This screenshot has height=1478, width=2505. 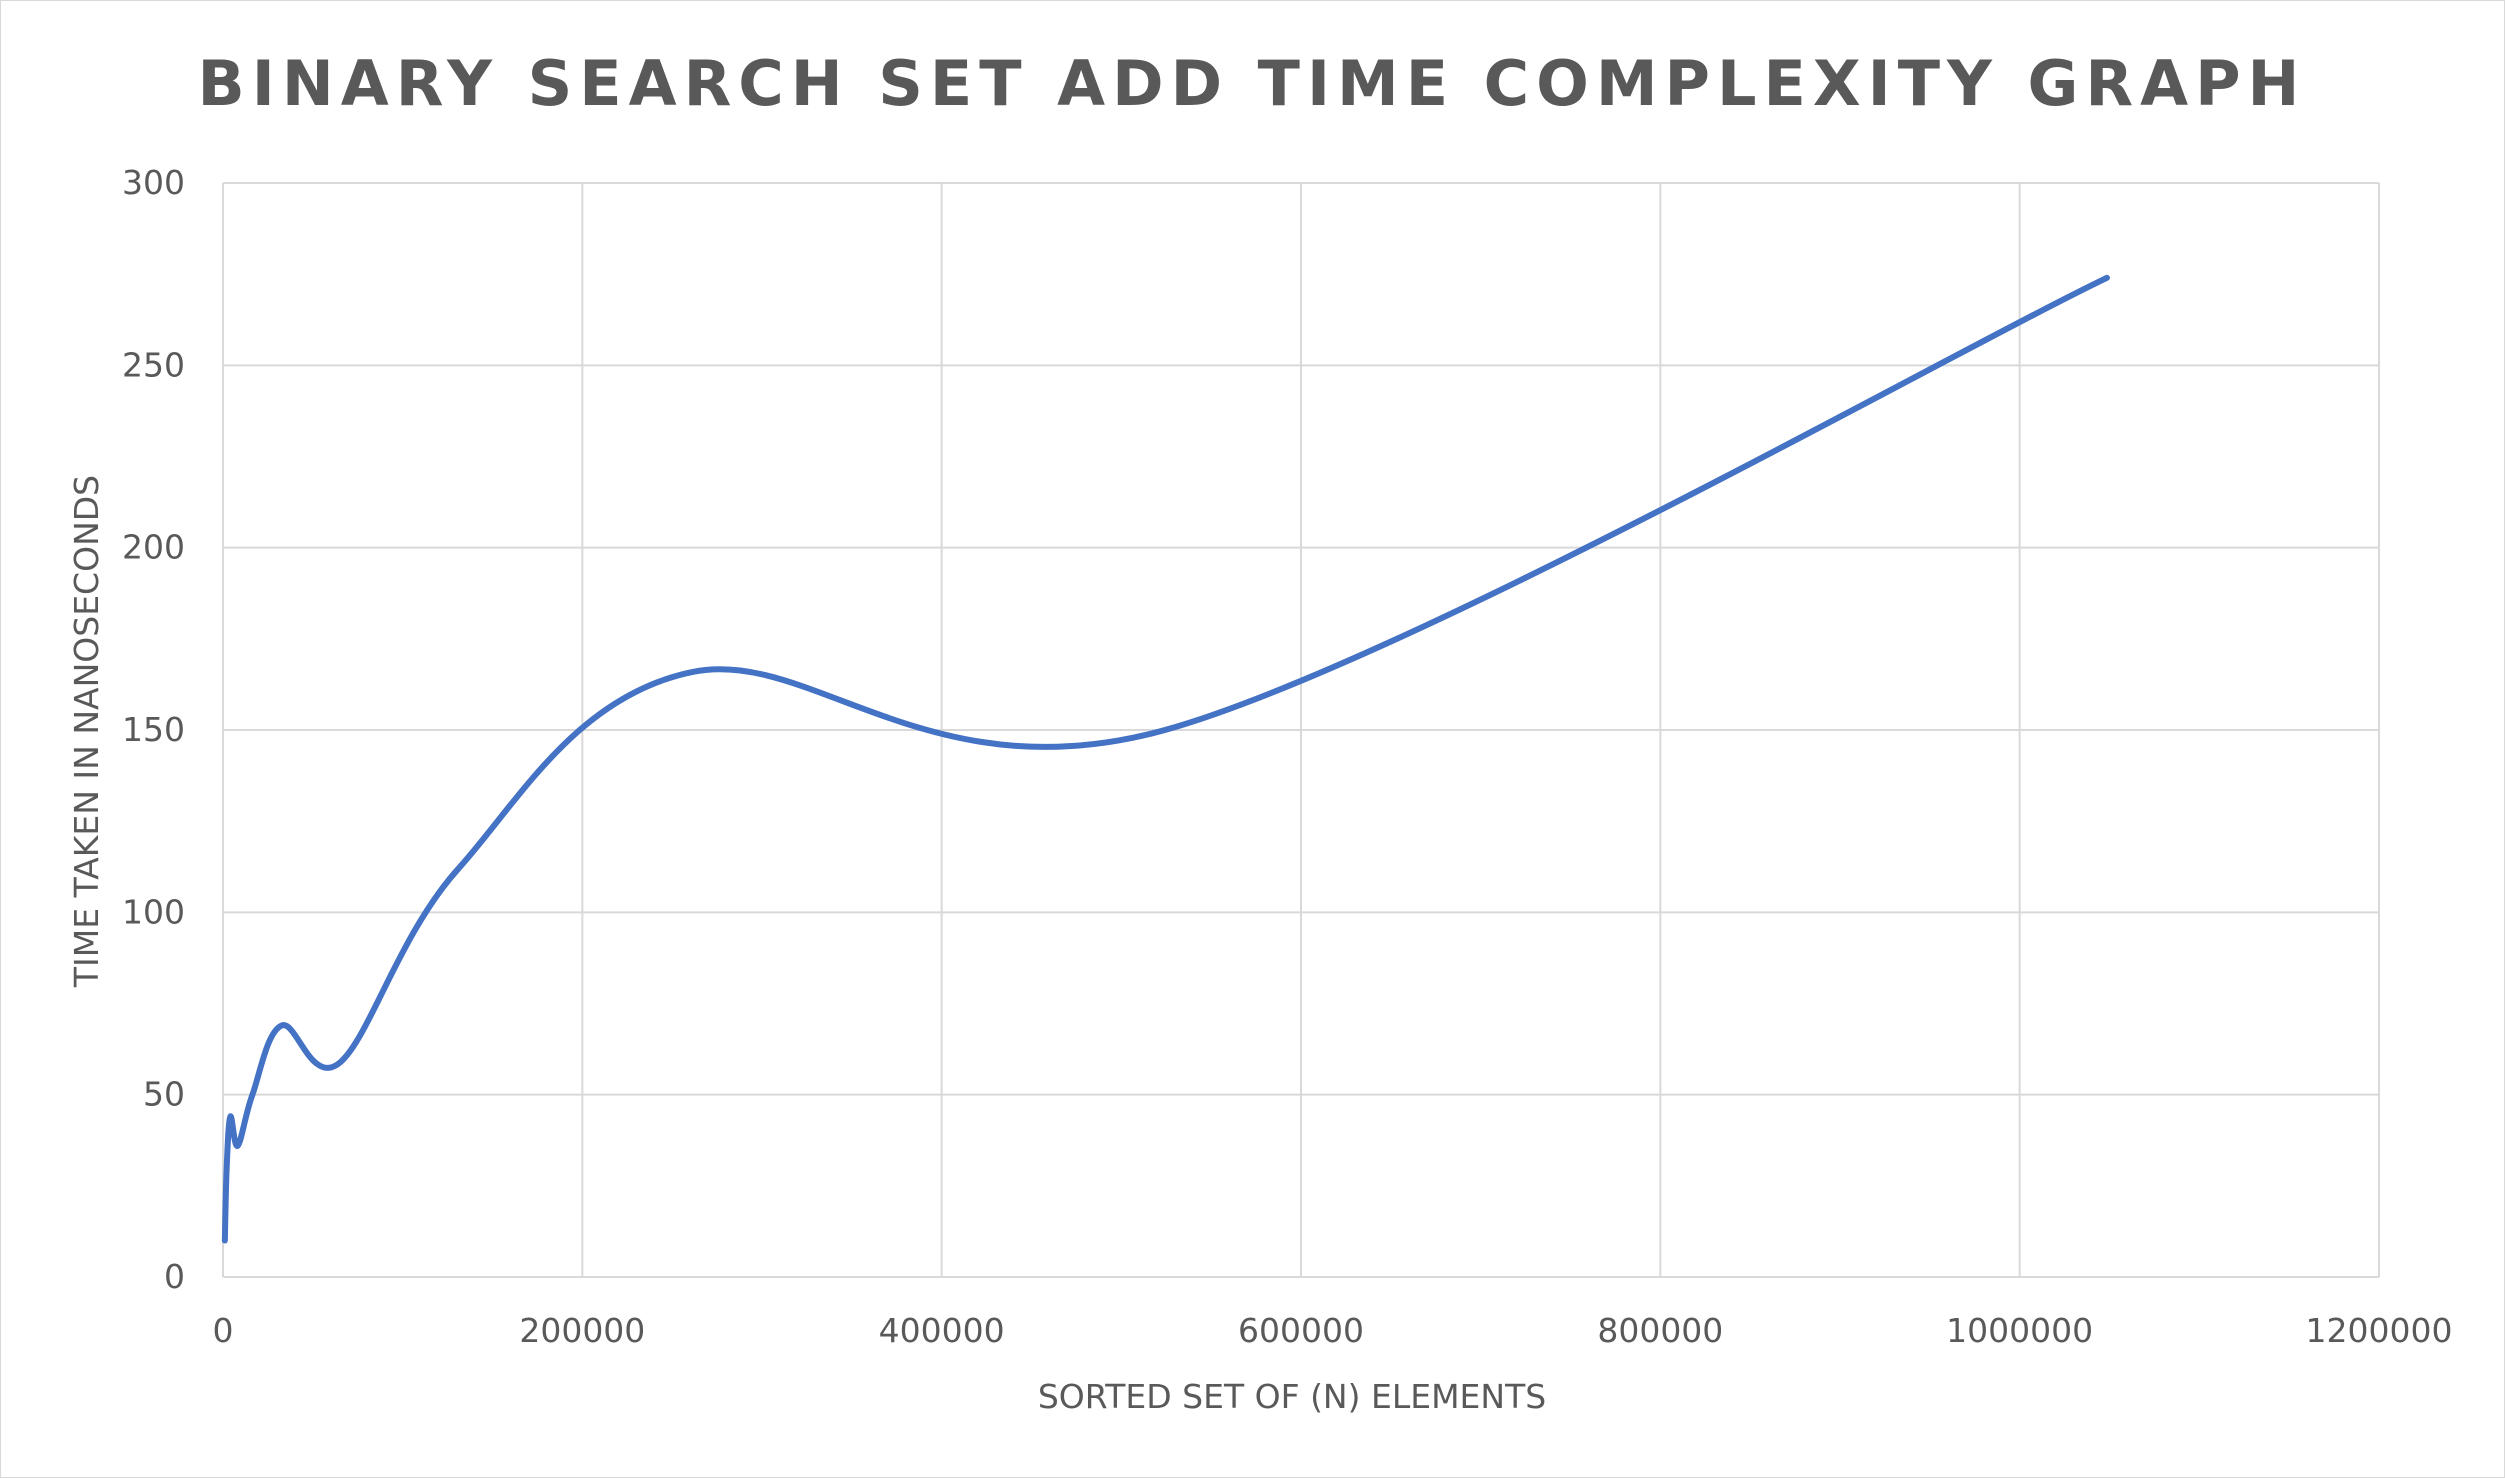 I want to click on x-tick-label: 200000, so click(x=582, y=1330).